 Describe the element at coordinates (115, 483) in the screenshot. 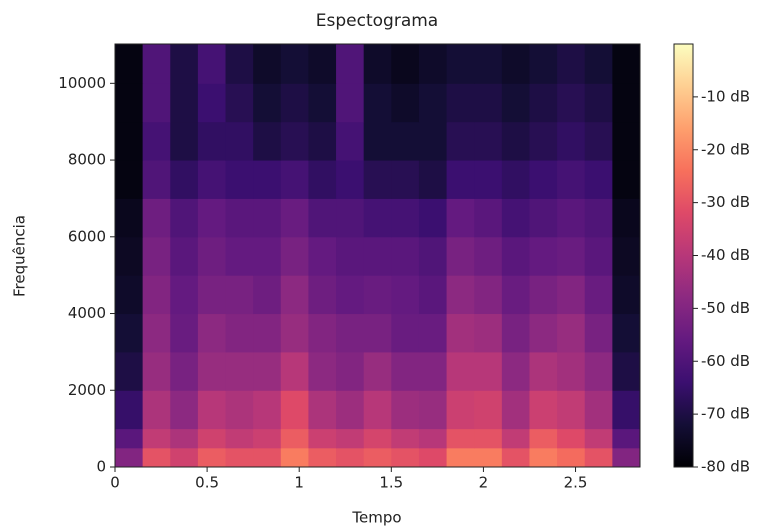

I see `x-tick-label: 0` at that location.